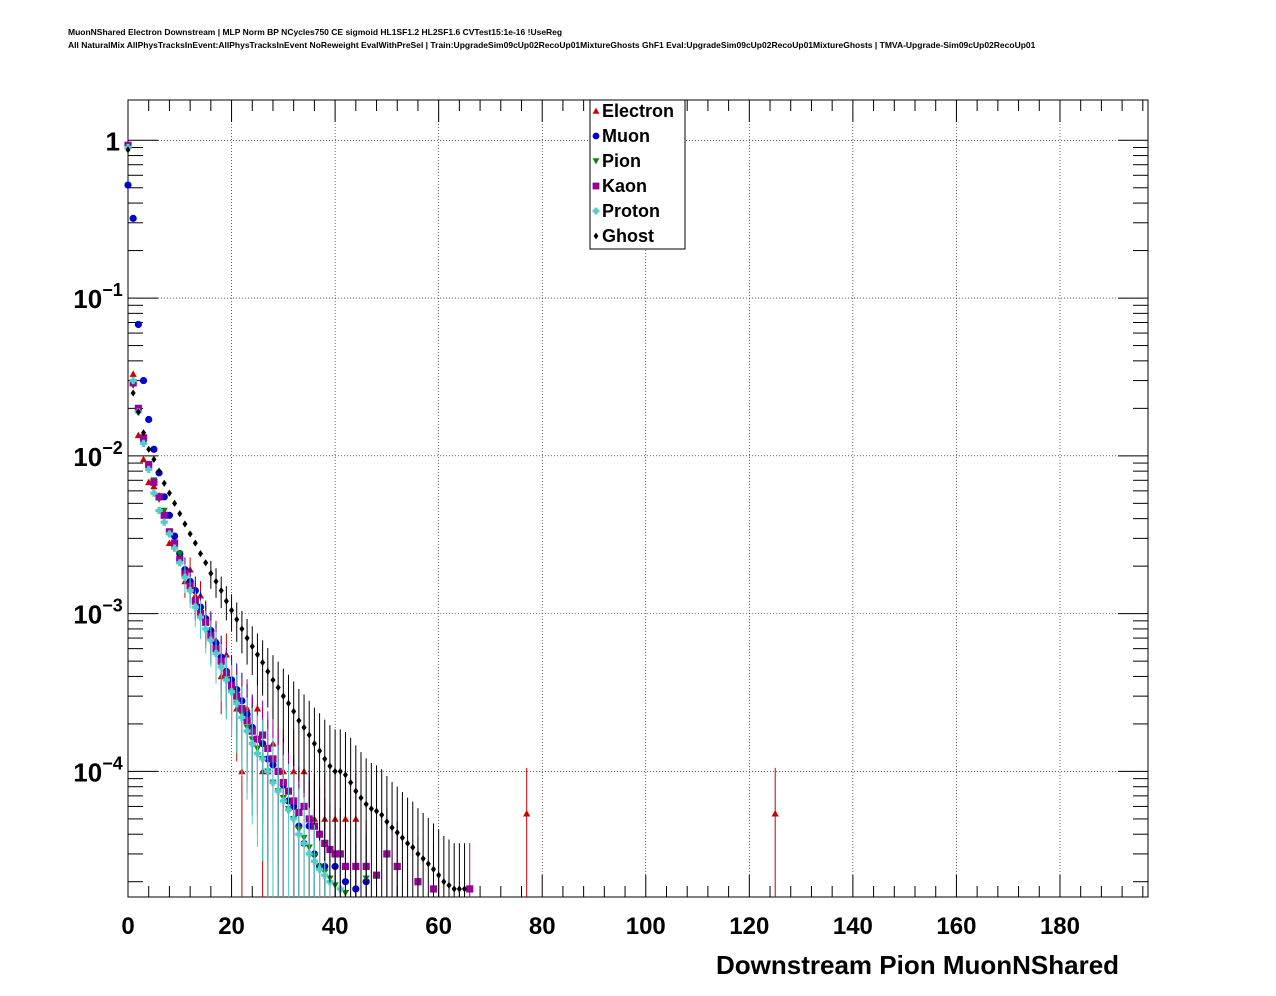 This screenshot has height=996, width=1276. Describe the element at coordinates (97, 455) in the screenshot. I see `y-tick-label: 10⁻²` at that location.